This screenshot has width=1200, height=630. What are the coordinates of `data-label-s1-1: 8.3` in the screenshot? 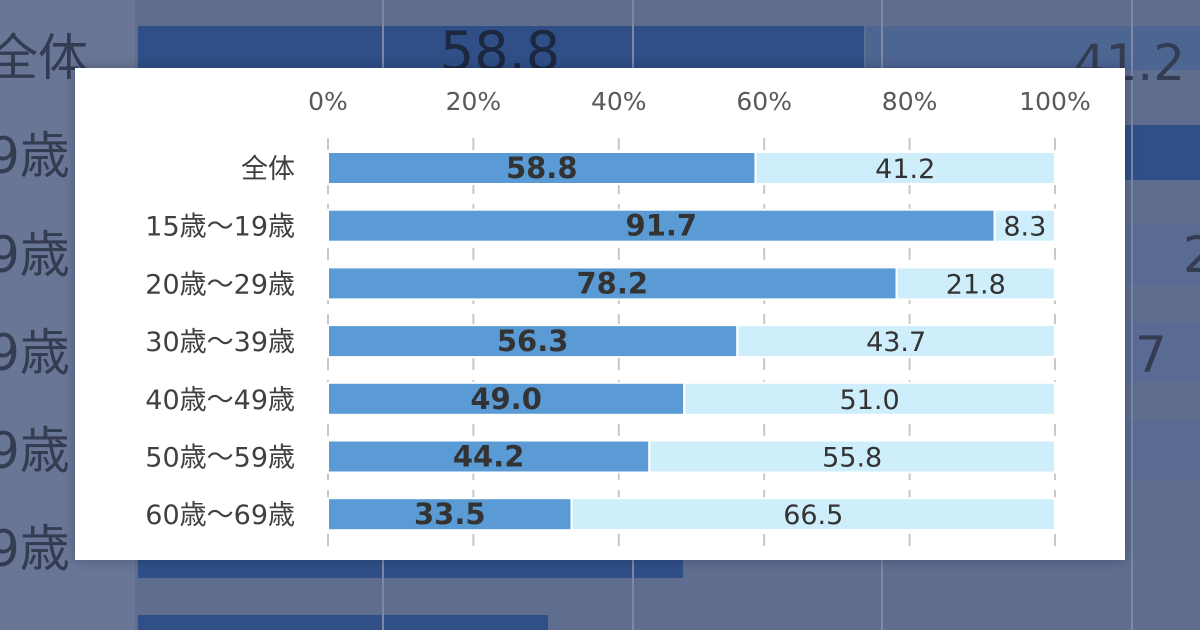 It's located at (1024, 227).